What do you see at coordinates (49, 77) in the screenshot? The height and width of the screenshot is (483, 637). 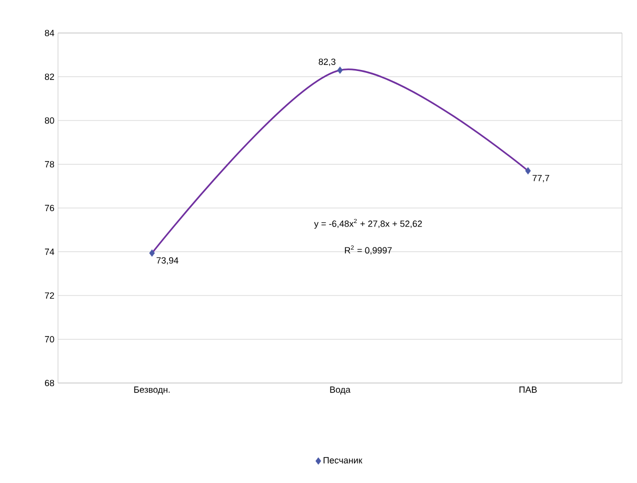 I see `y-tick-label: 82` at bounding box center [49, 77].